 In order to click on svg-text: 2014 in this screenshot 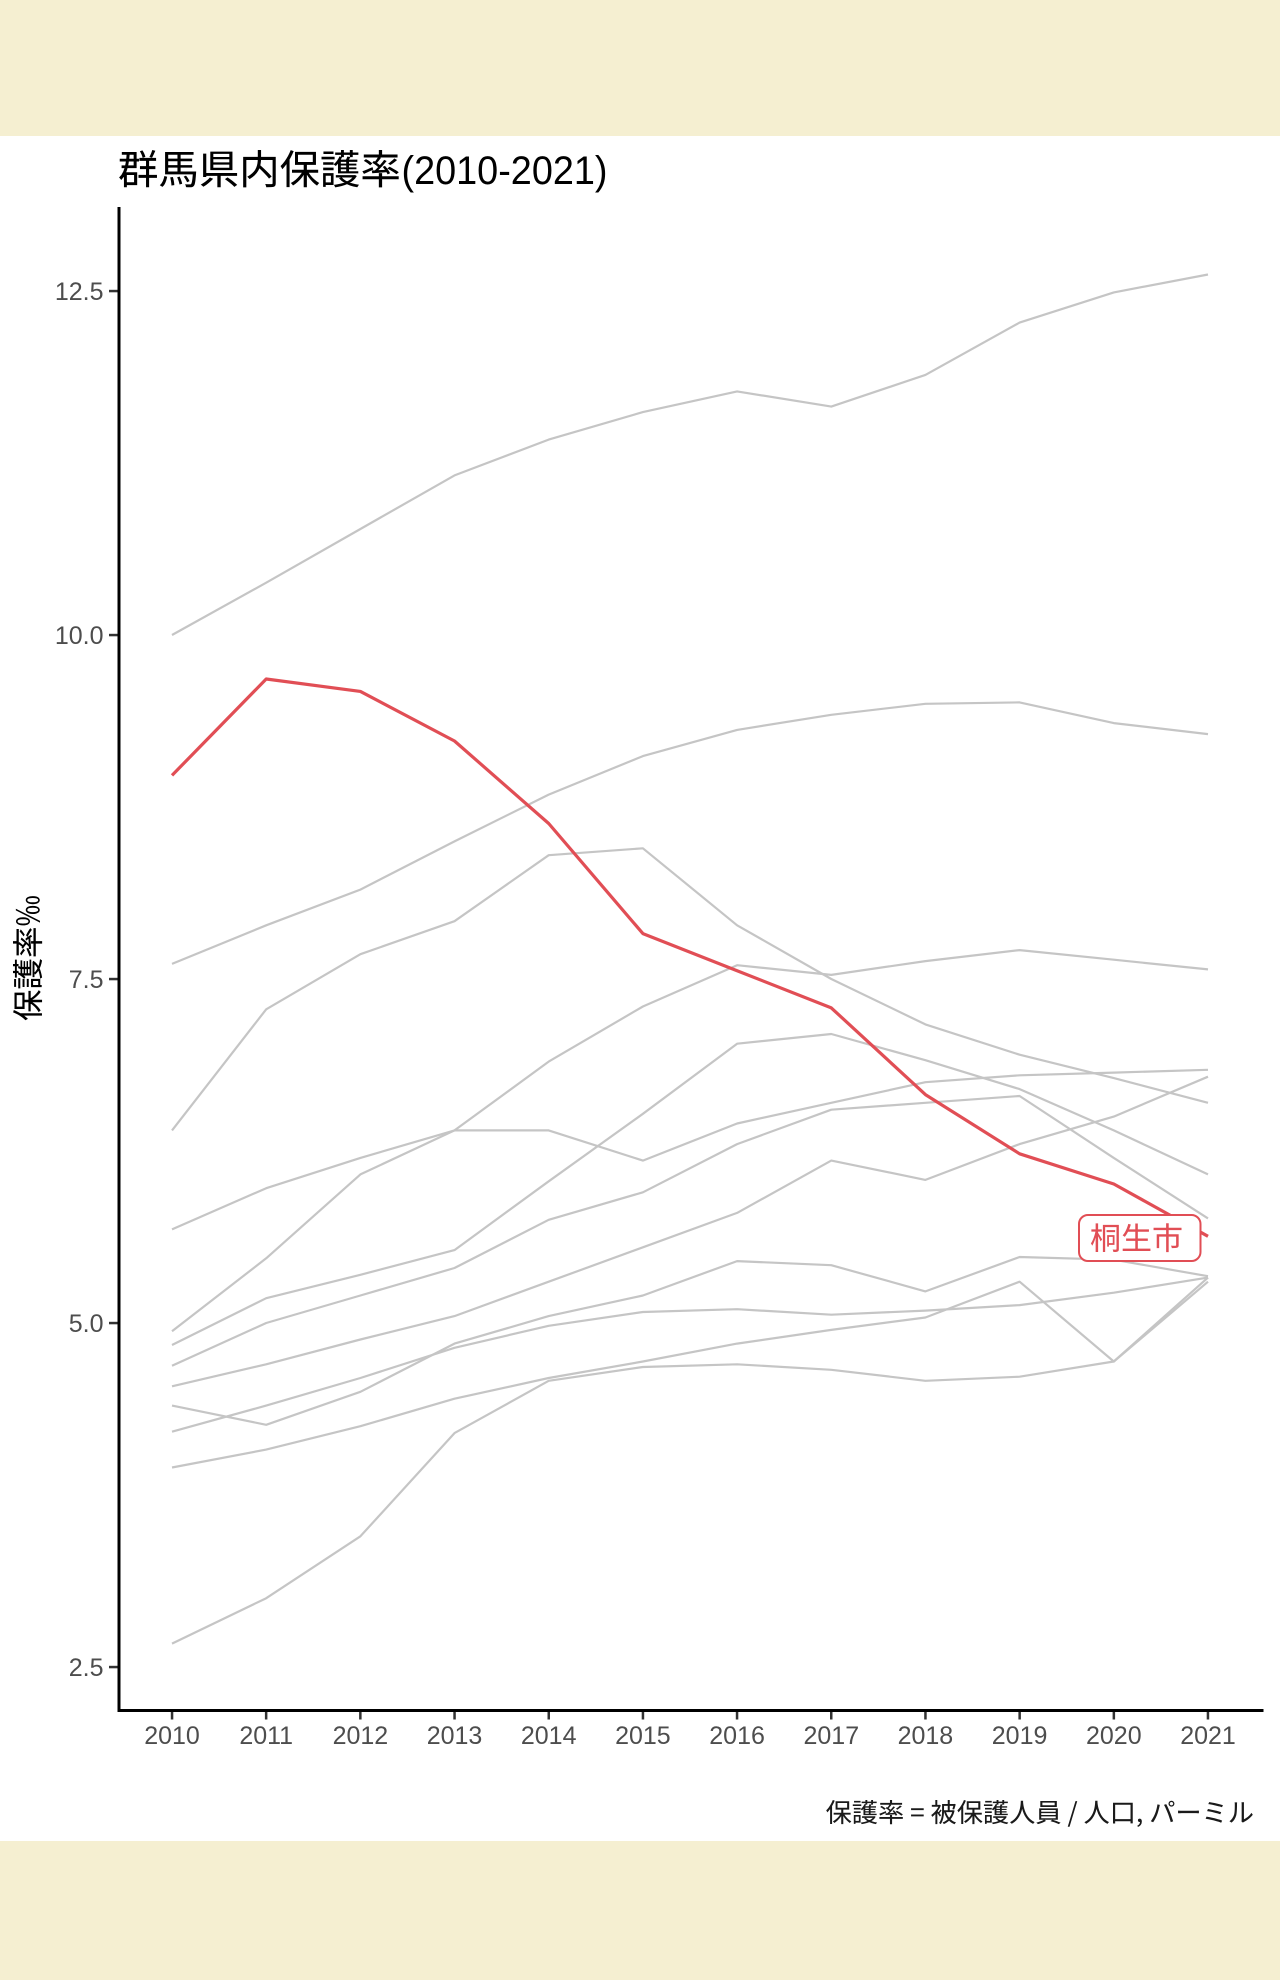, I will do `click(549, 1736)`.